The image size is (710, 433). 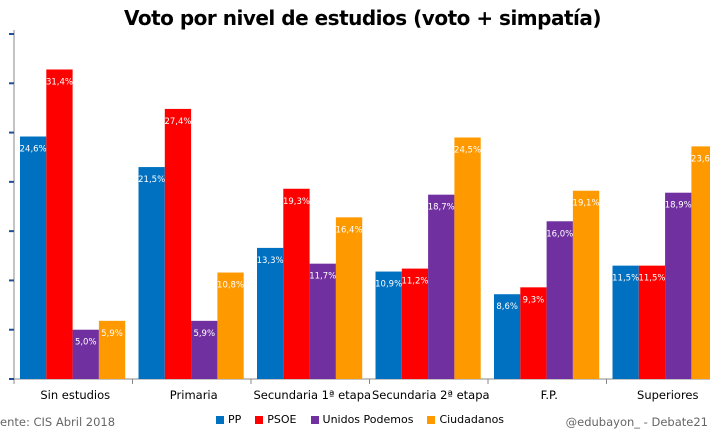 What do you see at coordinates (151, 180) in the screenshot?
I see `data-label: 21,5%` at bounding box center [151, 180].